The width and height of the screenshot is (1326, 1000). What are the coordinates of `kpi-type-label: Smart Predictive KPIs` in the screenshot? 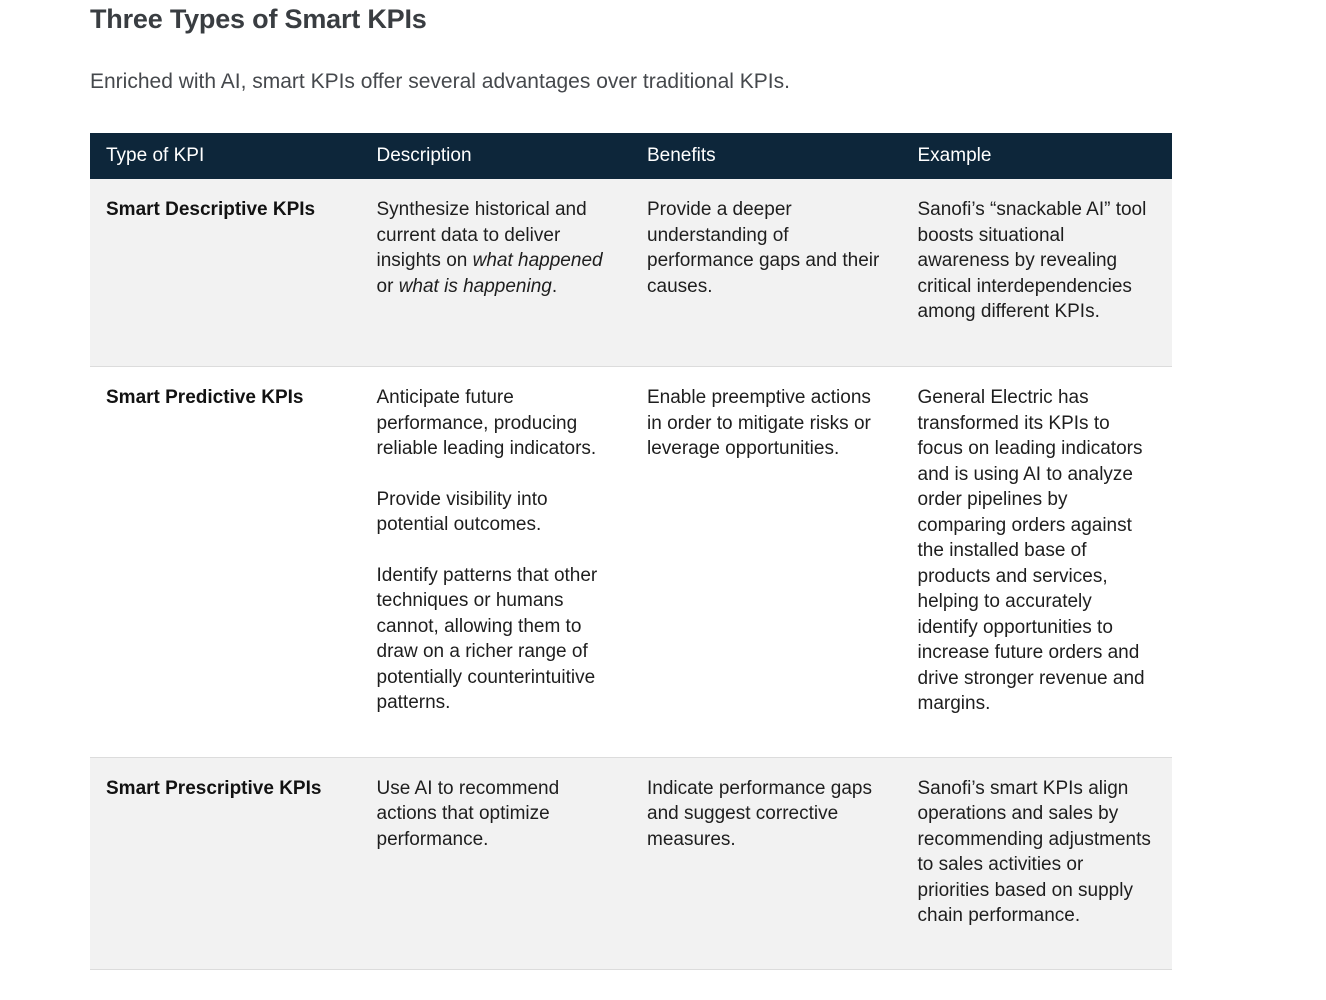 It's located at (205, 398).